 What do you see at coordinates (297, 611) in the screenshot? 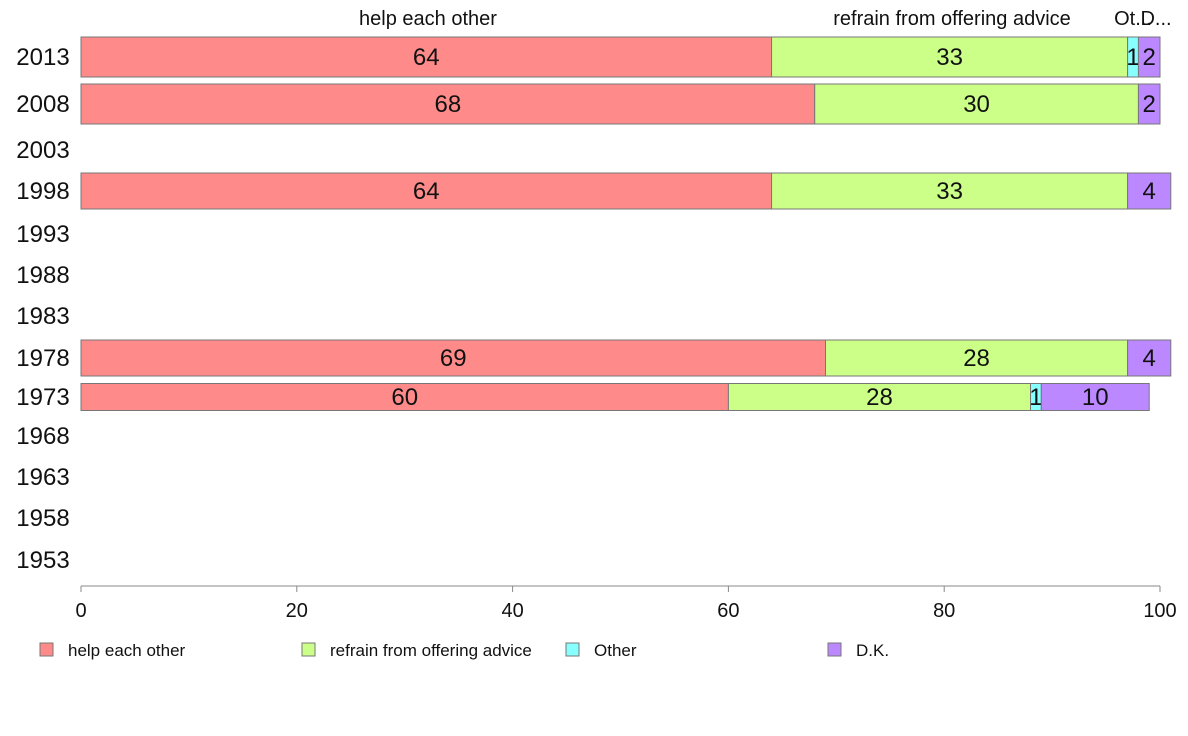
I see `x-tick-label: 20` at bounding box center [297, 611].